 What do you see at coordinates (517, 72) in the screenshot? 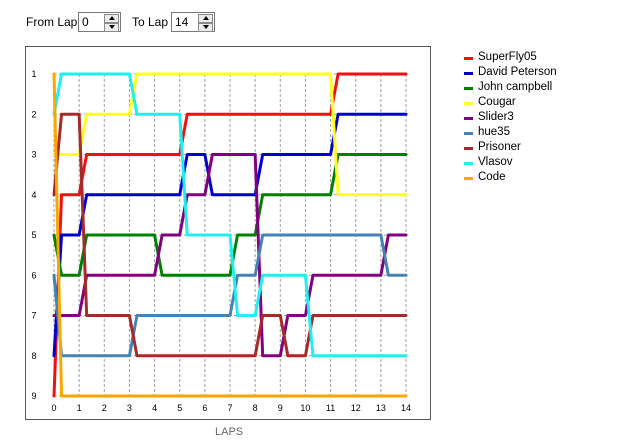
I see `legend-label: David Peterson` at bounding box center [517, 72].